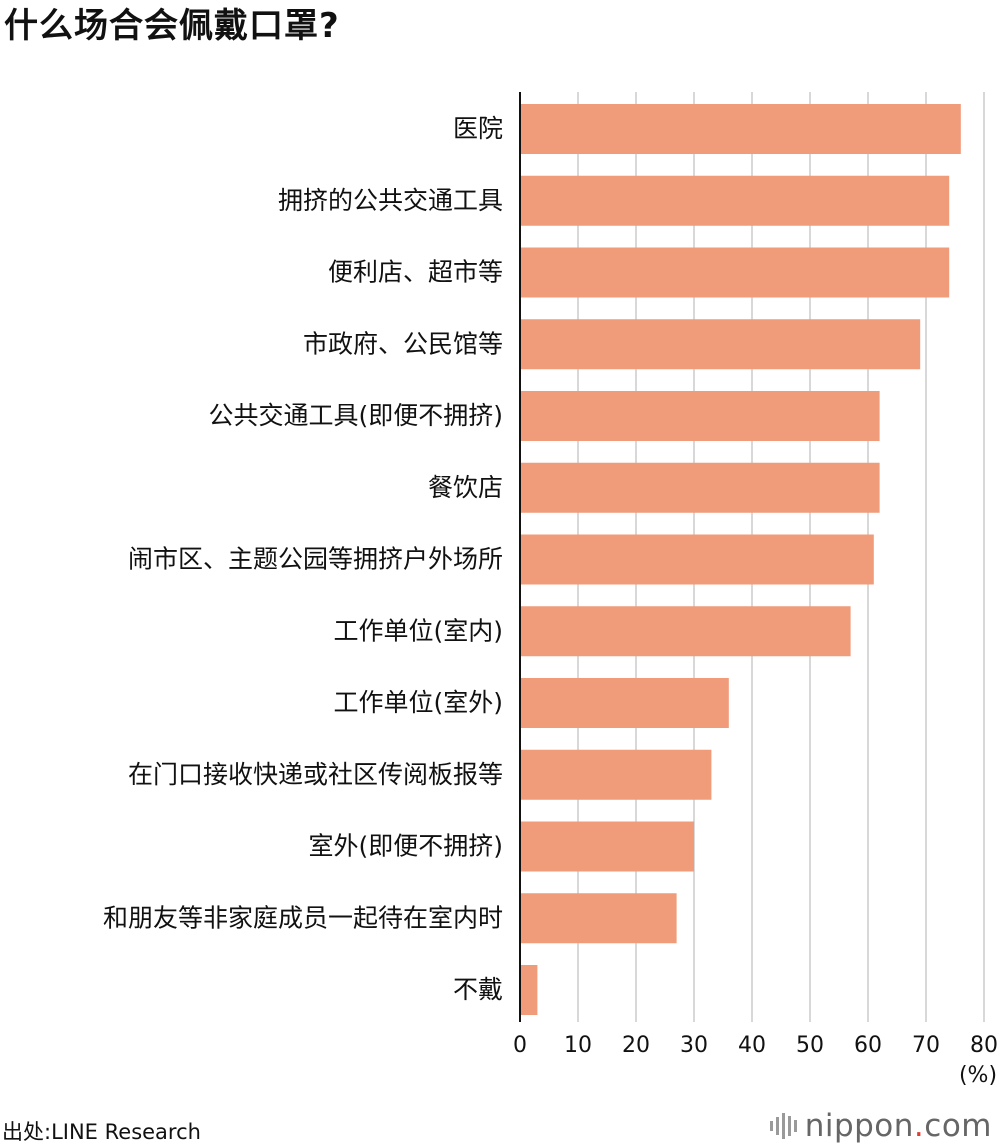 The width and height of the screenshot is (1000, 1148). Describe the element at coordinates (752, 1045) in the screenshot. I see `x-tick-label: 40` at that location.